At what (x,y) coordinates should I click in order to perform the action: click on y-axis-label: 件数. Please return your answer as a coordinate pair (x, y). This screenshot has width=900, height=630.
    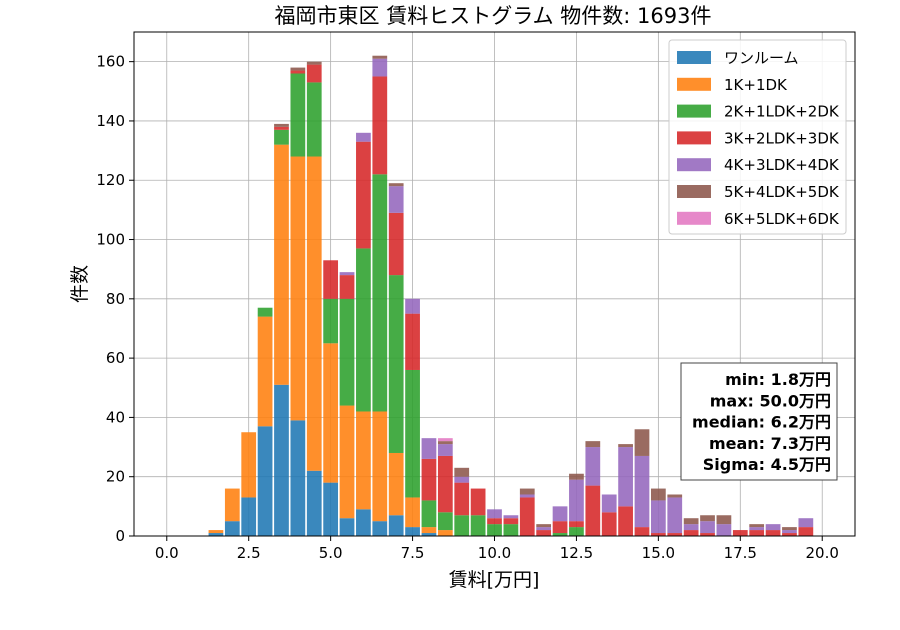
    Looking at the image, I should click on (80, 284).